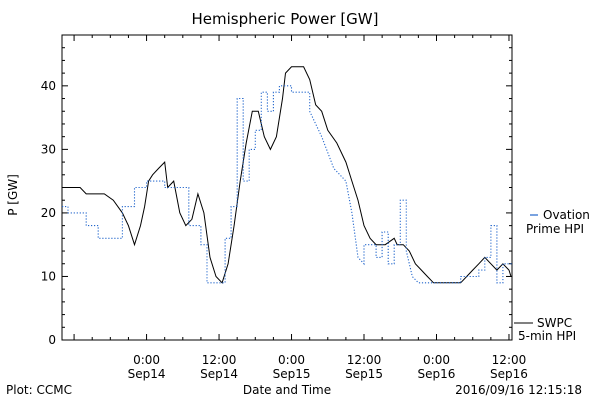 The image size is (600, 400). I want to click on y-tick-label: 10, so click(48, 276).